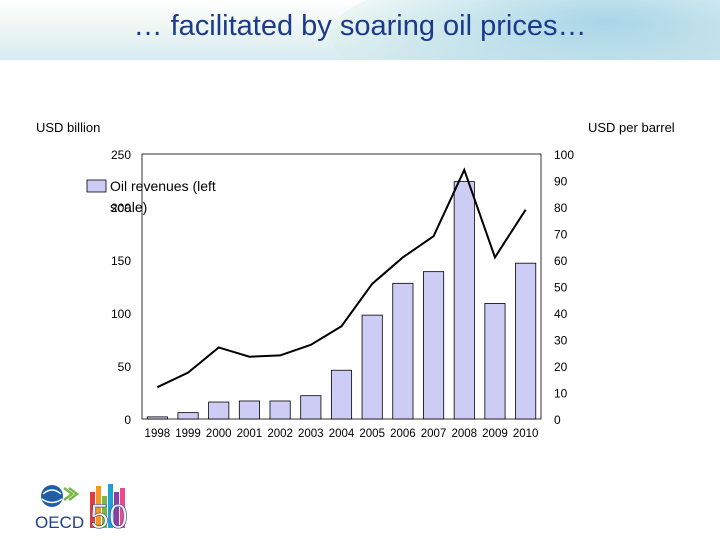  Describe the element at coordinates (188, 434) in the screenshot. I see `x-tick-label: 1999` at that location.